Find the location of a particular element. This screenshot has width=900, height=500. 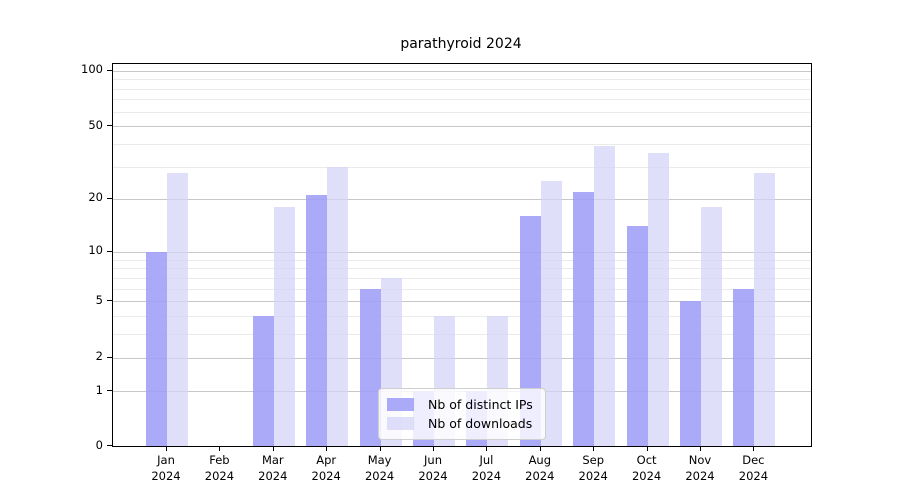

x-tick-jun is located at coordinates (433, 448).